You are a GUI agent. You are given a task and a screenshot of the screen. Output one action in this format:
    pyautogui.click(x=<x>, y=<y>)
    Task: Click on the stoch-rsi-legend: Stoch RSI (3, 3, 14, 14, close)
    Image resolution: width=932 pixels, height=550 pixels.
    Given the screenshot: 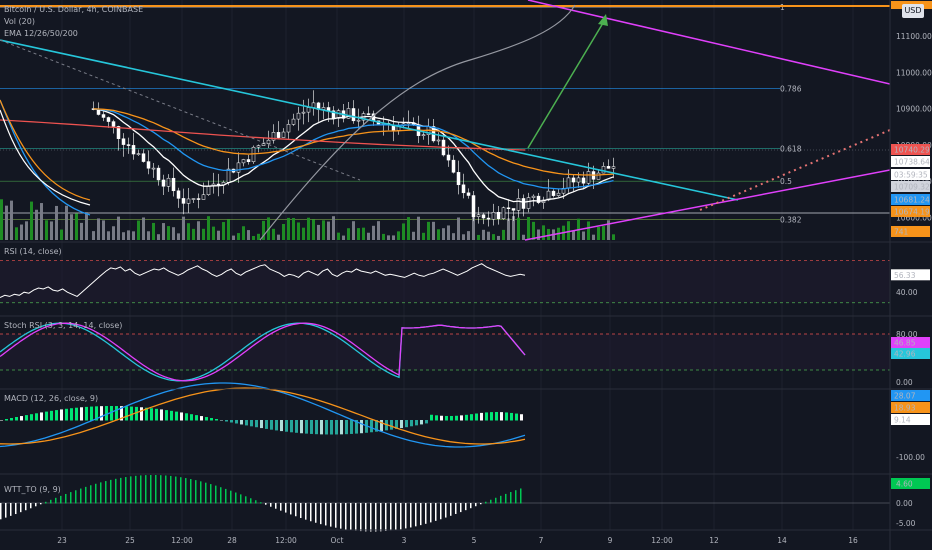 What is the action you would take?
    pyautogui.click(x=63, y=325)
    